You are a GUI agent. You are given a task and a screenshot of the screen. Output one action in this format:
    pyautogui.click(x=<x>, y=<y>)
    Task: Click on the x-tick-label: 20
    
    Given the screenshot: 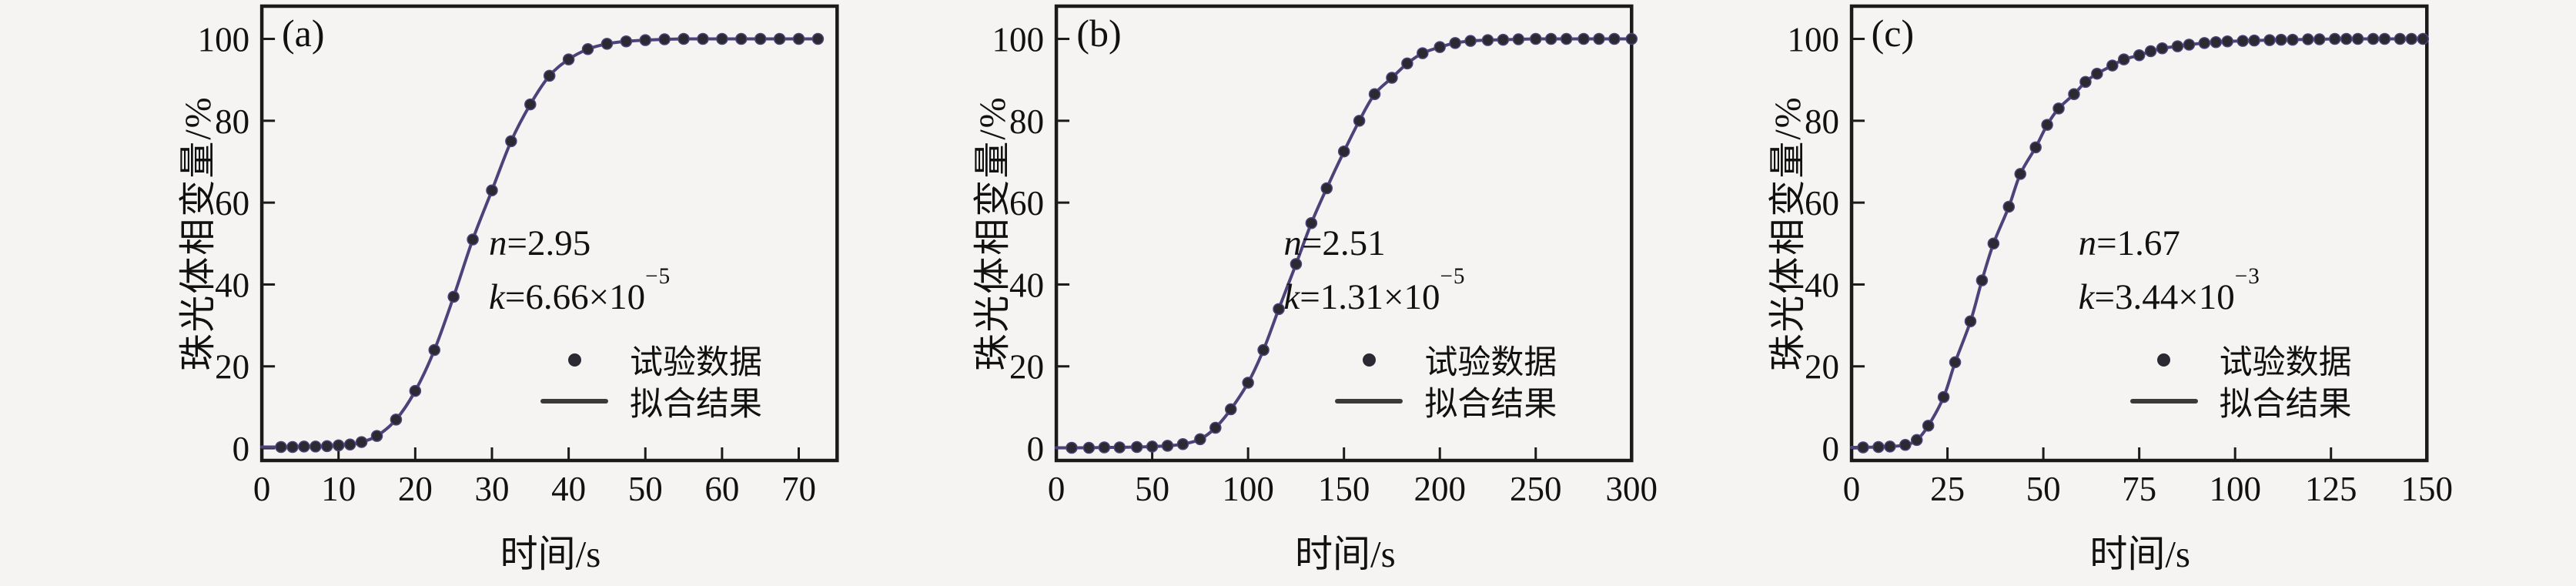 What is the action you would take?
    pyautogui.click(x=416, y=489)
    